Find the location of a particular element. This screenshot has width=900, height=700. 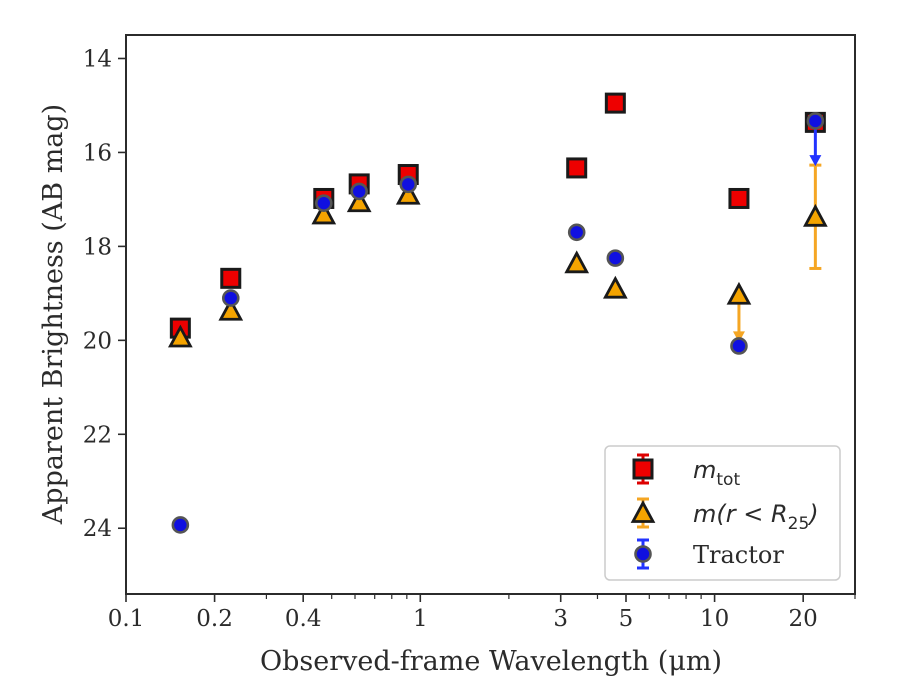

legend-box is located at coordinates (722, 513).